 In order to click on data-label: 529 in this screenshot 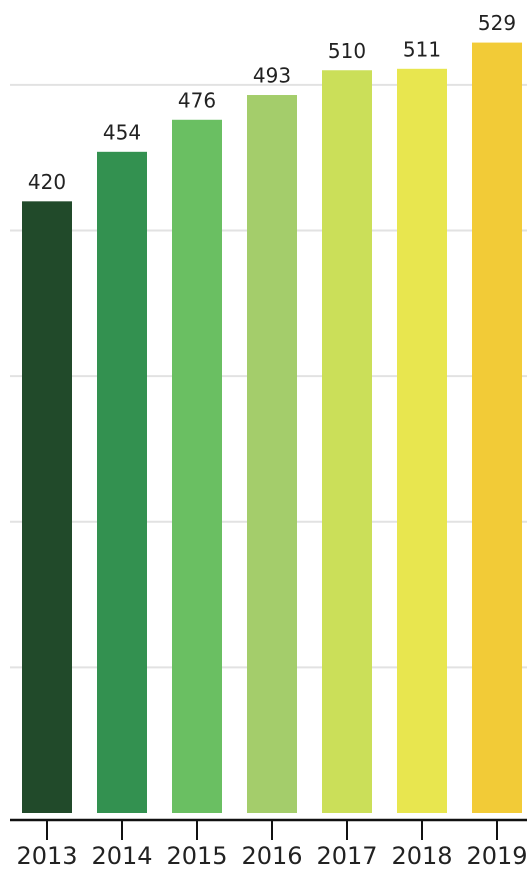, I will do `click(497, 23)`.